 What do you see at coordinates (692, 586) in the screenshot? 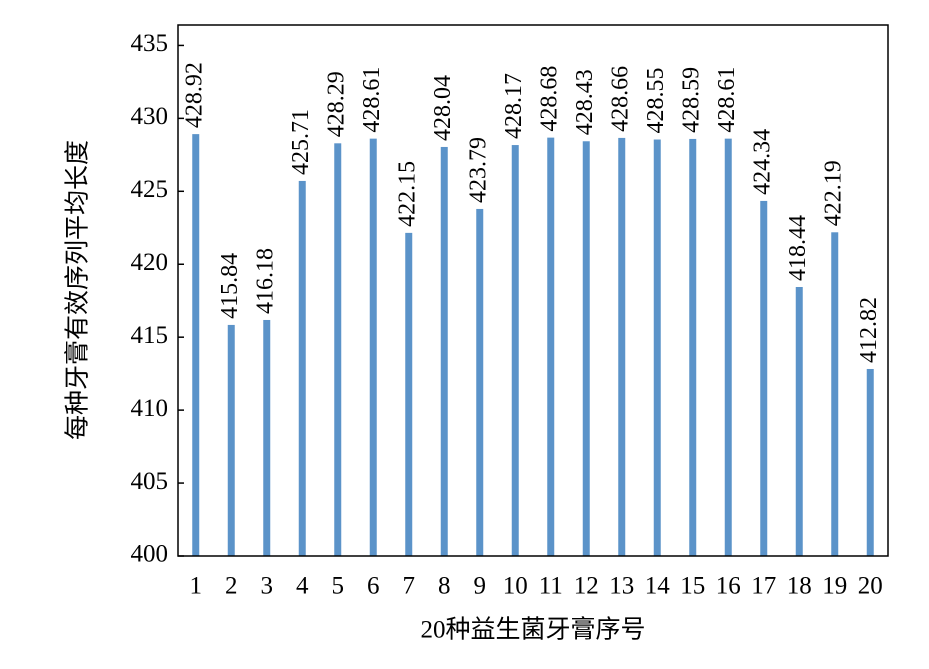
I see `x-tick-label: 15` at bounding box center [692, 586].